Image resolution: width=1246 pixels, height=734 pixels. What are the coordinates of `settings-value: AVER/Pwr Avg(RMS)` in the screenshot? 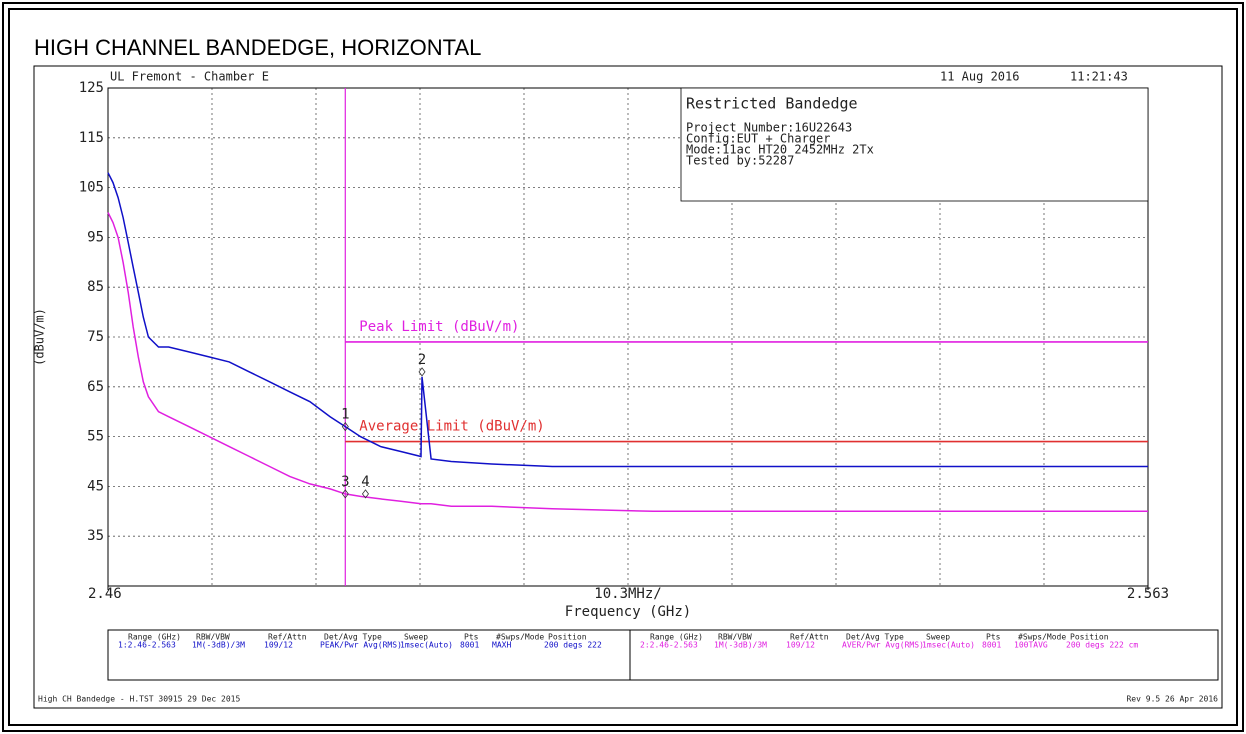 It's located at (883, 645).